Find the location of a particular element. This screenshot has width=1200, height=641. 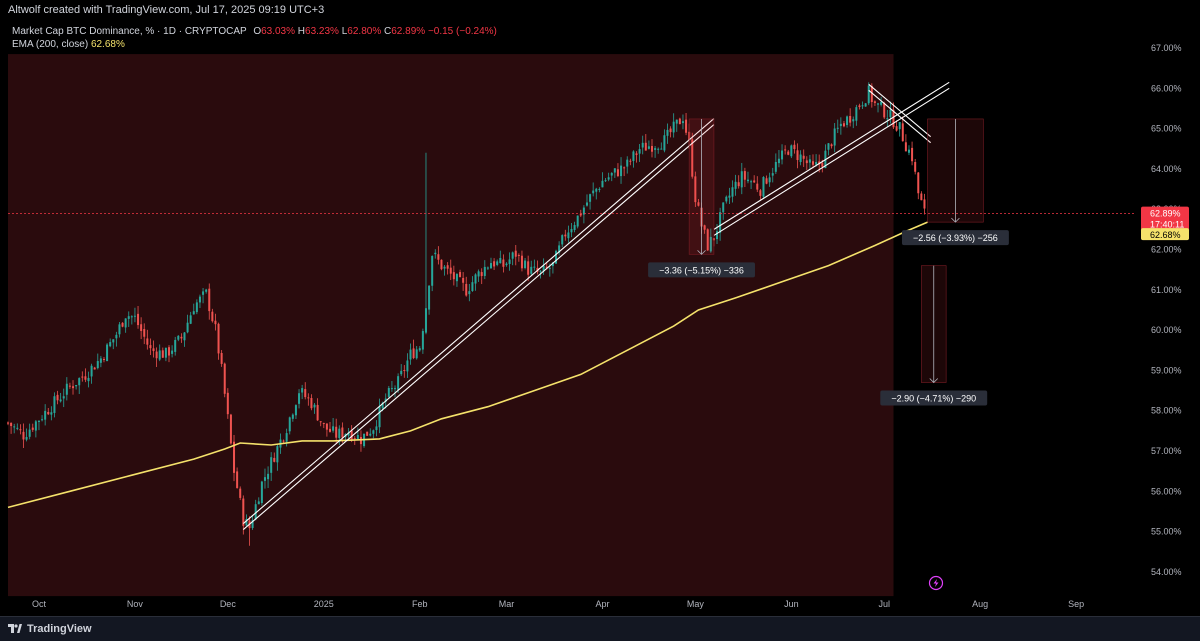

y-tick-label: 62.00% is located at coordinates (1166, 250).